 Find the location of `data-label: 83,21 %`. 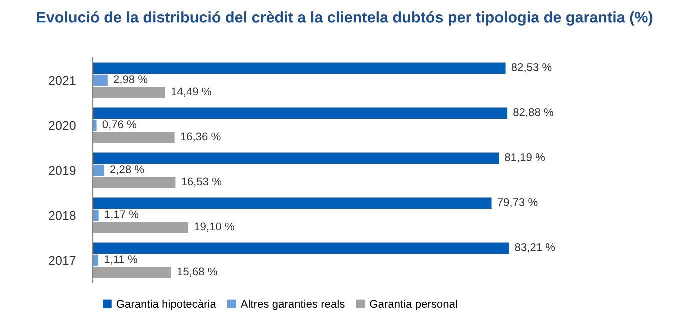

data-label: 83,21 % is located at coordinates (535, 248).